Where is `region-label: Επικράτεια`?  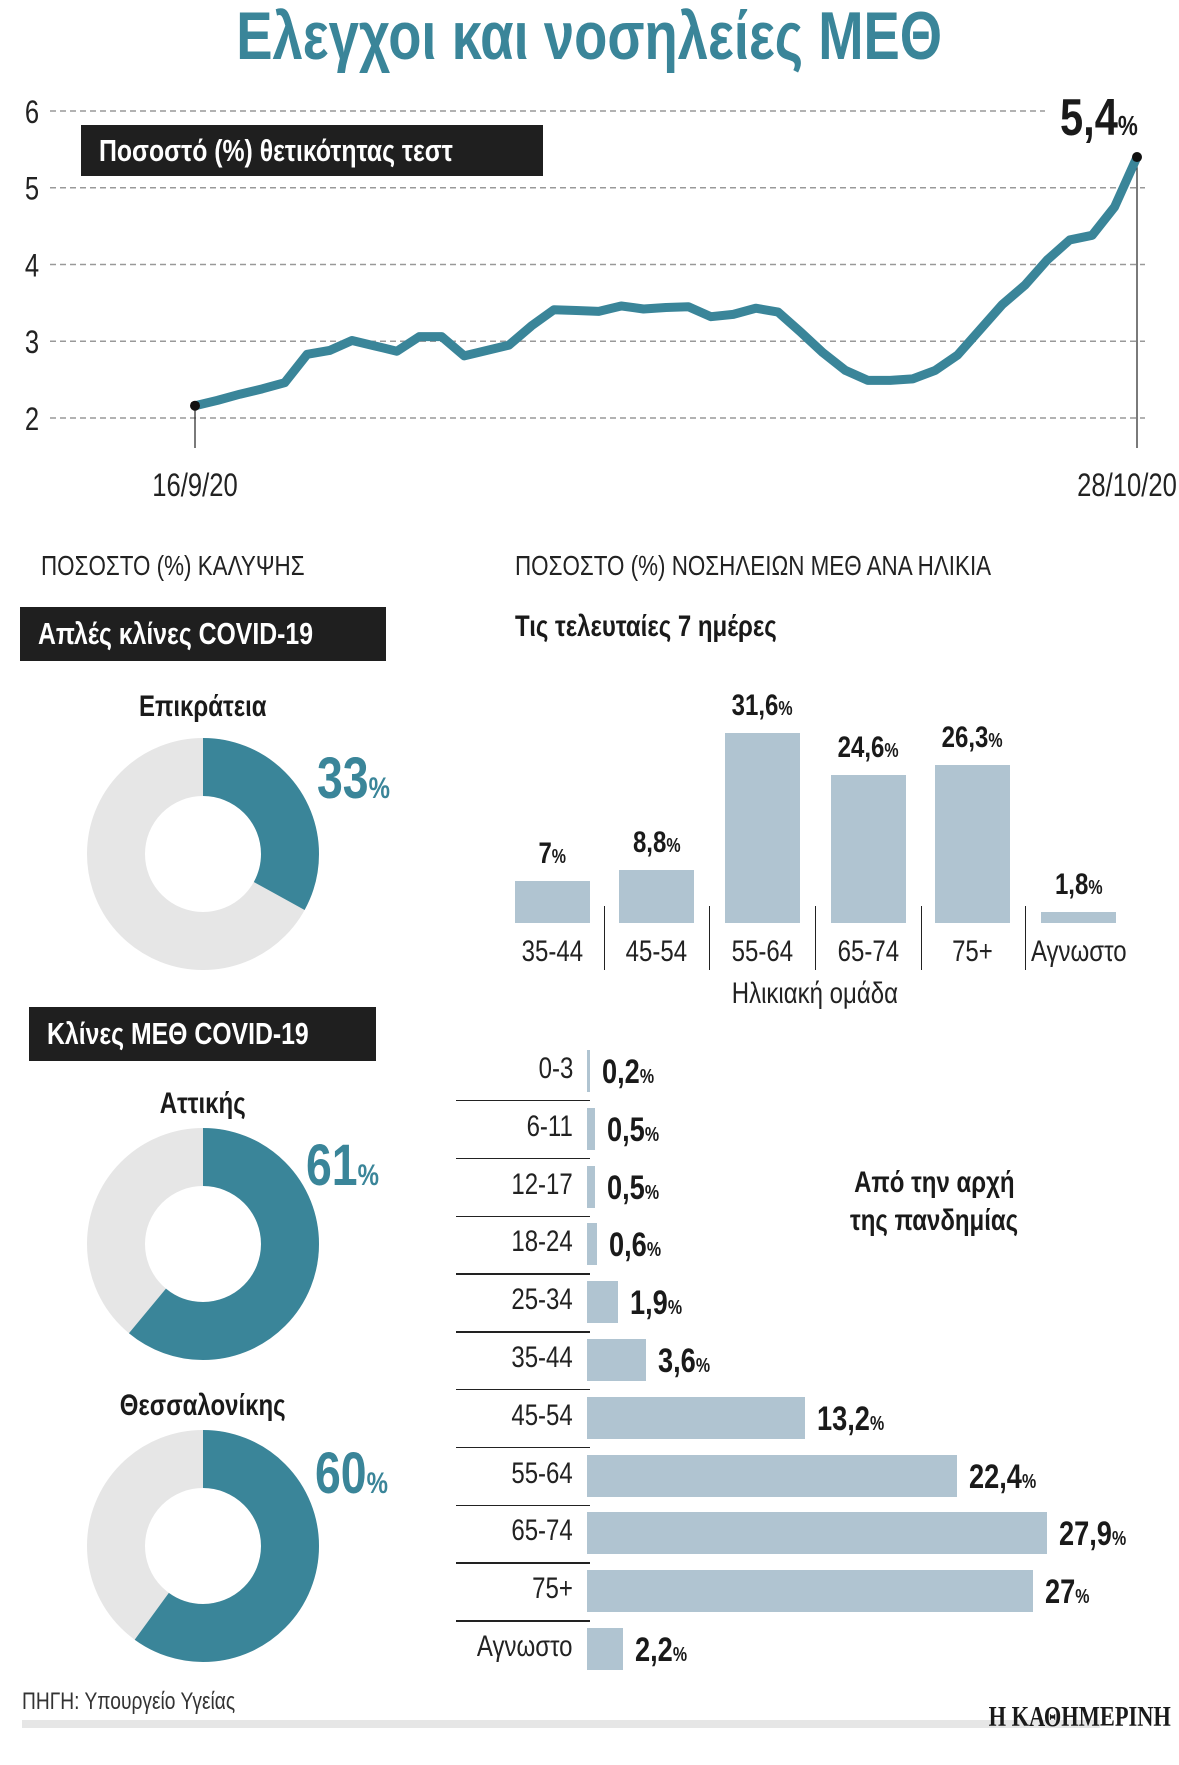
region-label: Επικράτεια is located at coordinates (203, 706).